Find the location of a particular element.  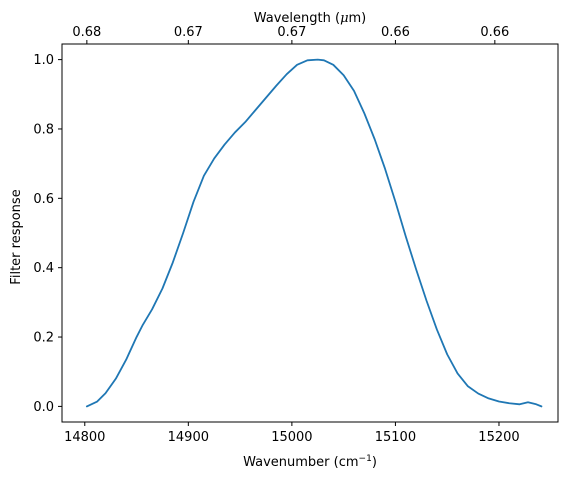

y-tick-label: 1.0 is located at coordinates (43, 60).